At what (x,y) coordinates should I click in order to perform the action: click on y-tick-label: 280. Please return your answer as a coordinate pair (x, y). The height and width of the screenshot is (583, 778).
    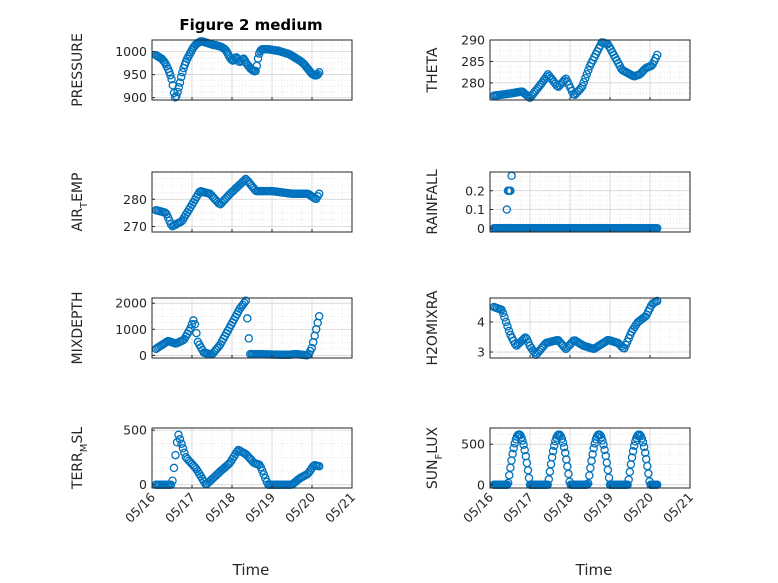
    Looking at the image, I should click on (135, 199).